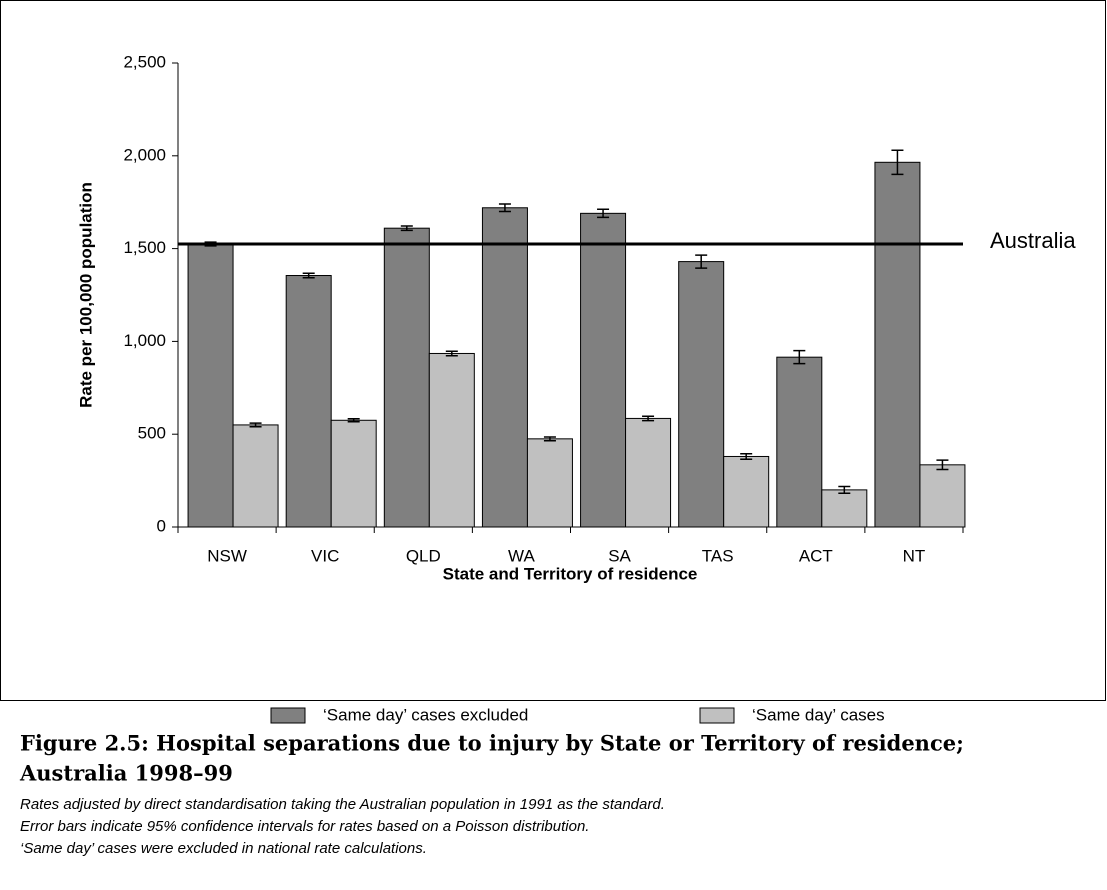 The height and width of the screenshot is (890, 1107). I want to click on x-tick-label: ACT, so click(816, 555).